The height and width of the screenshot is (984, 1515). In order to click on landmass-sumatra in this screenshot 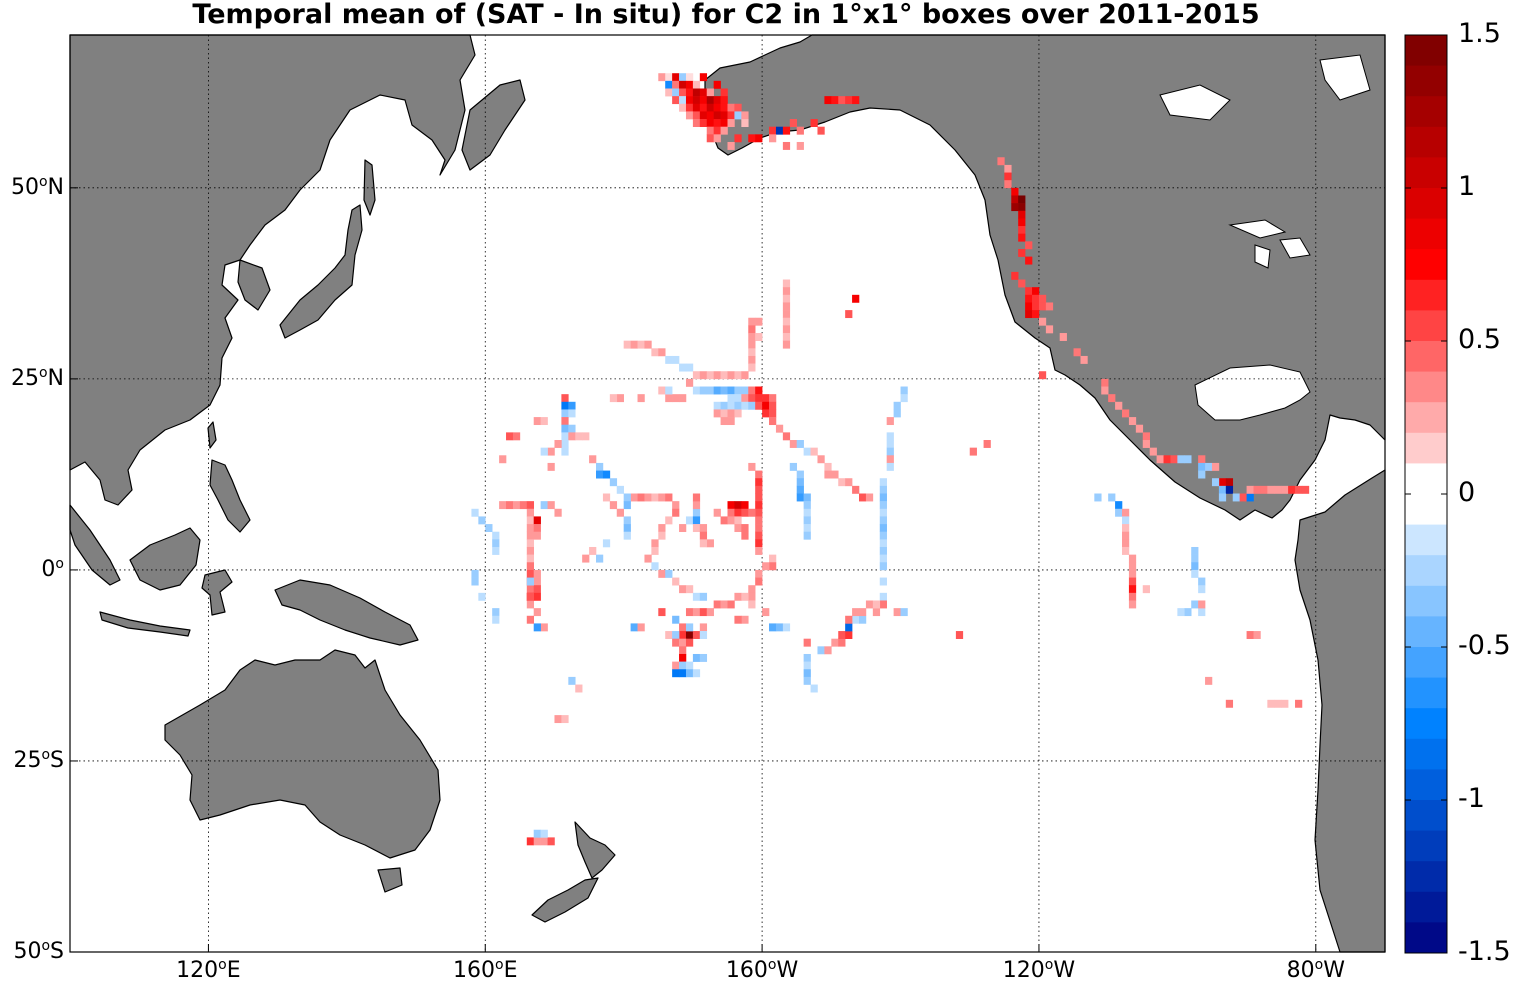, I will do `click(95, 545)`.